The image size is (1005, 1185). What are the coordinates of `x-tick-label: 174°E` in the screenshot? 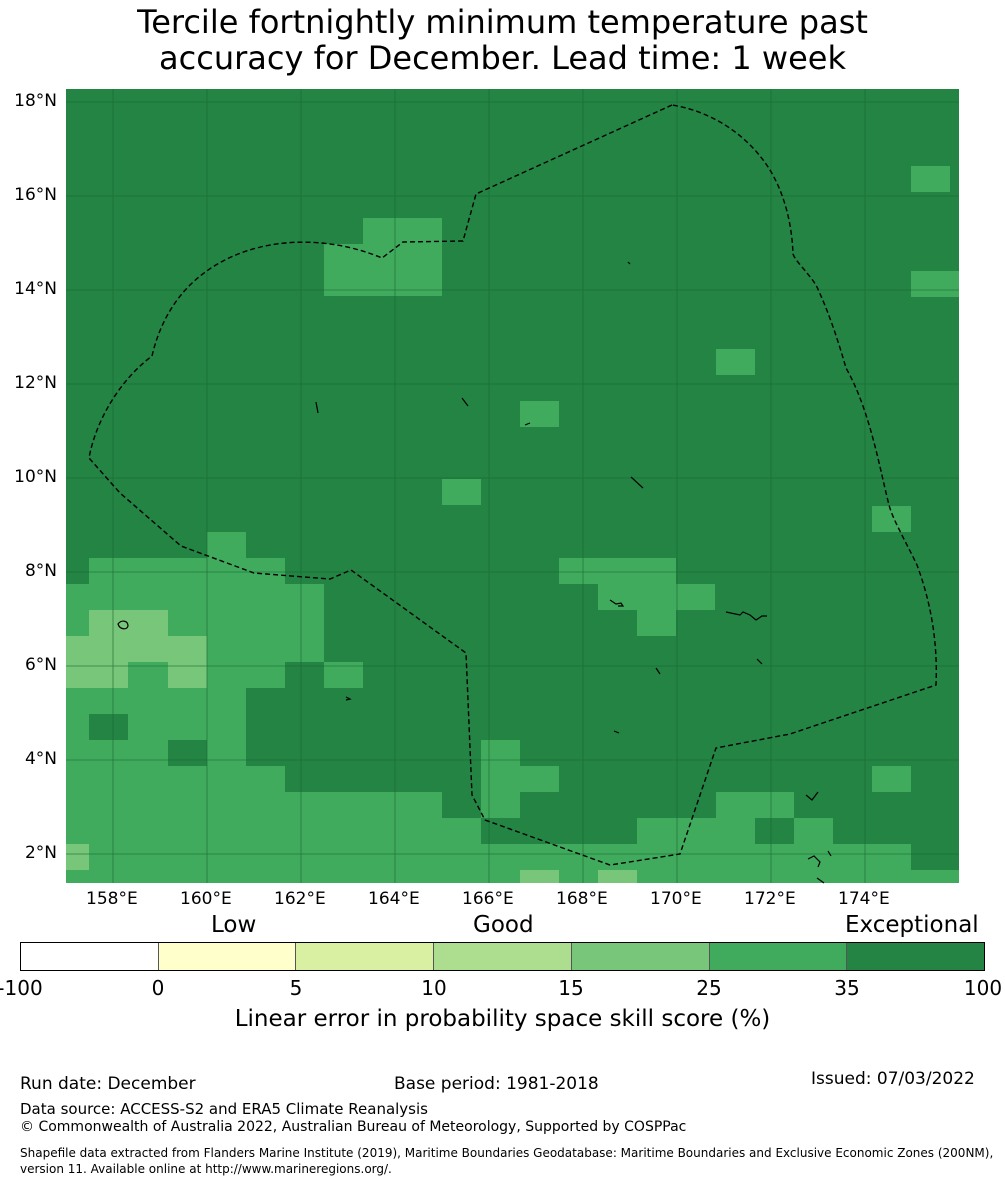 It's located at (864, 899).